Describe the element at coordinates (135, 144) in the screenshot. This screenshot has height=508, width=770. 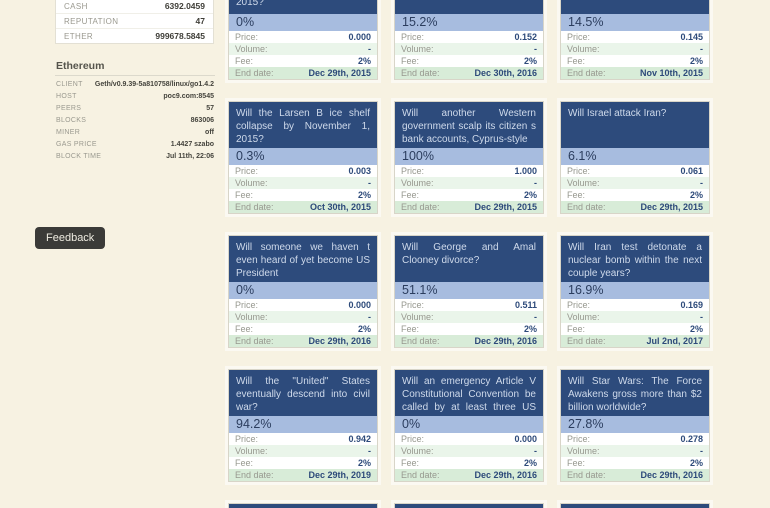
I see `info-row: GAS PRICE 1.4427 szabo` at that location.